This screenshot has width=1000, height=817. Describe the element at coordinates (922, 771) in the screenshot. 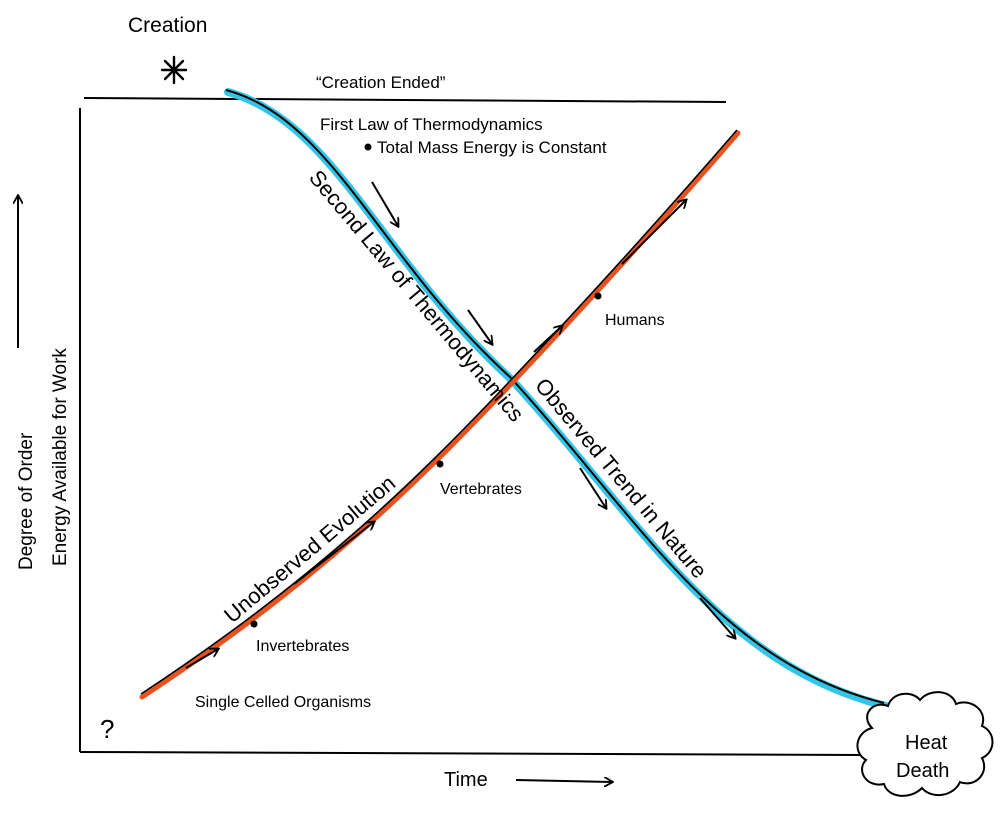

I see `heat-death-label-line2: Death` at that location.